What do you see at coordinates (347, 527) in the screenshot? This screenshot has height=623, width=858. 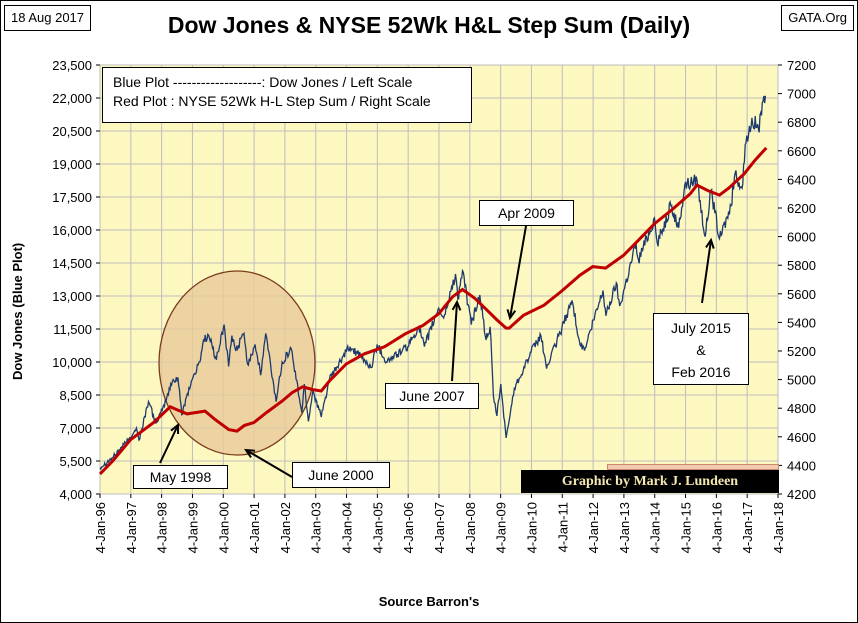 I see `x-tick-label: 4-Jan-04` at bounding box center [347, 527].